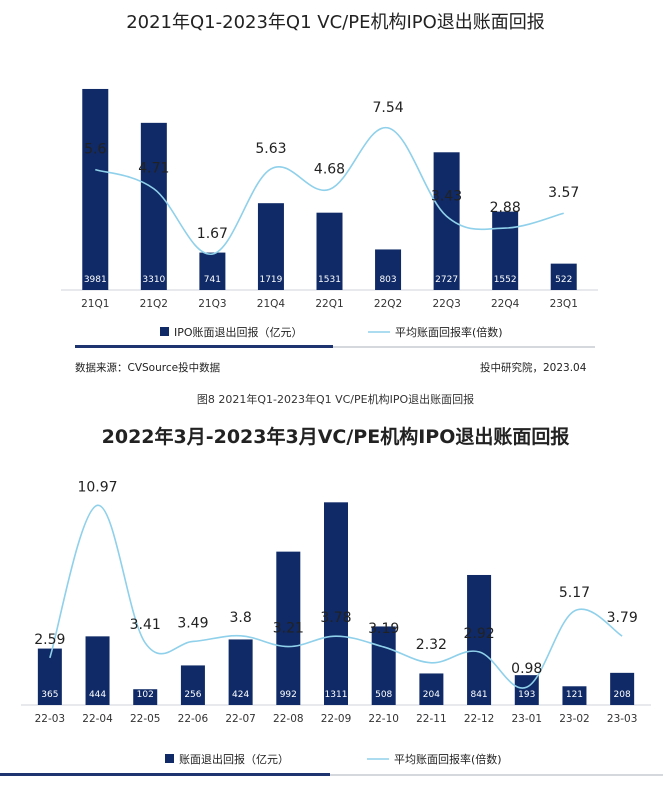 The image size is (671, 785). Describe the element at coordinates (240, 618) in the screenshot. I see `line-value-label: 3.8` at that location.